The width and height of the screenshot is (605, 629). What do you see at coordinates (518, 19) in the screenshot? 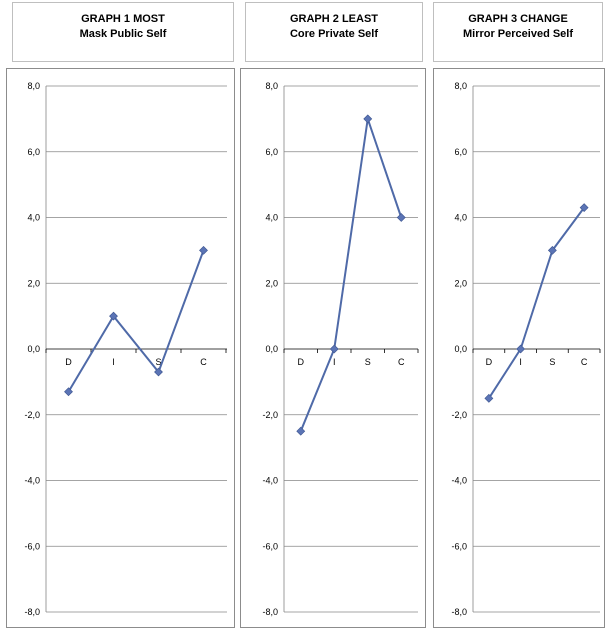
I see `graph-3-title-line1: GRAPH 3 CHANGE` at bounding box center [518, 19].